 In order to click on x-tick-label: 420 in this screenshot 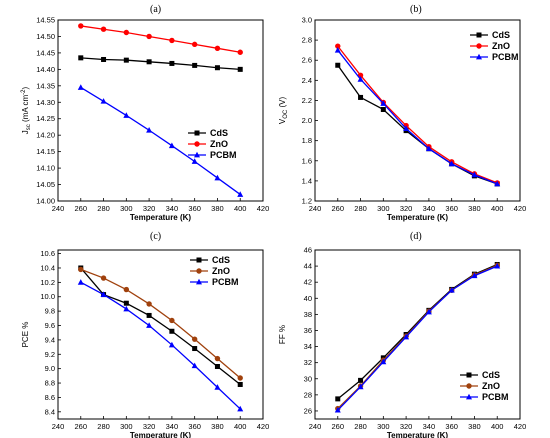, I will do `click(263, 208)`.